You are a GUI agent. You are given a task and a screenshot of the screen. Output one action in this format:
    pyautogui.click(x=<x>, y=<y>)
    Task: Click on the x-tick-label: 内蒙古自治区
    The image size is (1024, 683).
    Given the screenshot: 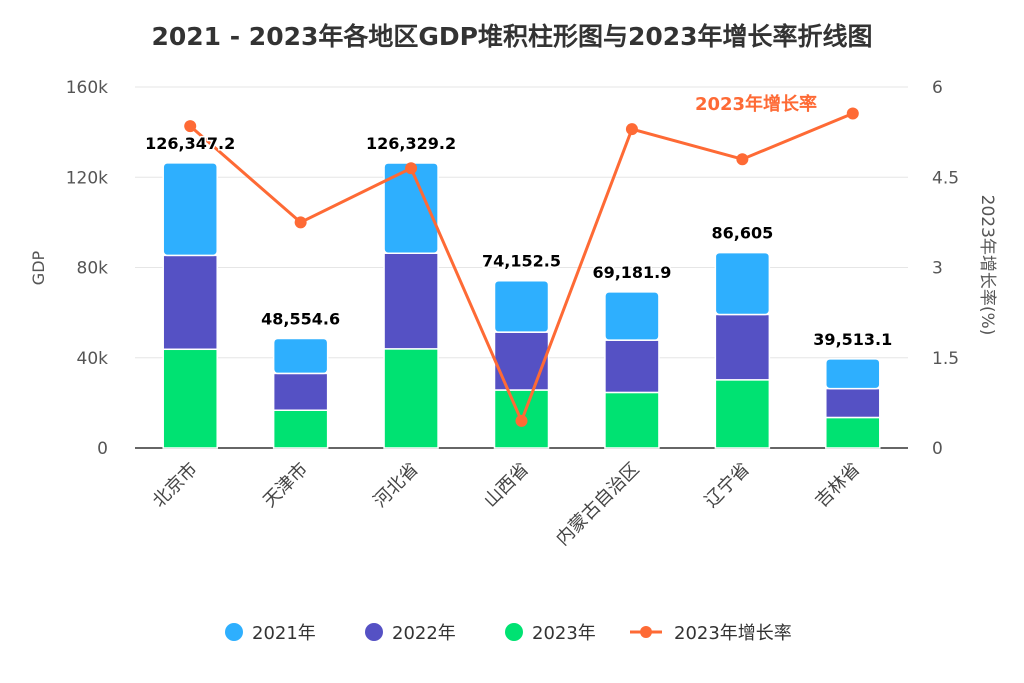 What is the action you would take?
    pyautogui.click(x=597, y=504)
    